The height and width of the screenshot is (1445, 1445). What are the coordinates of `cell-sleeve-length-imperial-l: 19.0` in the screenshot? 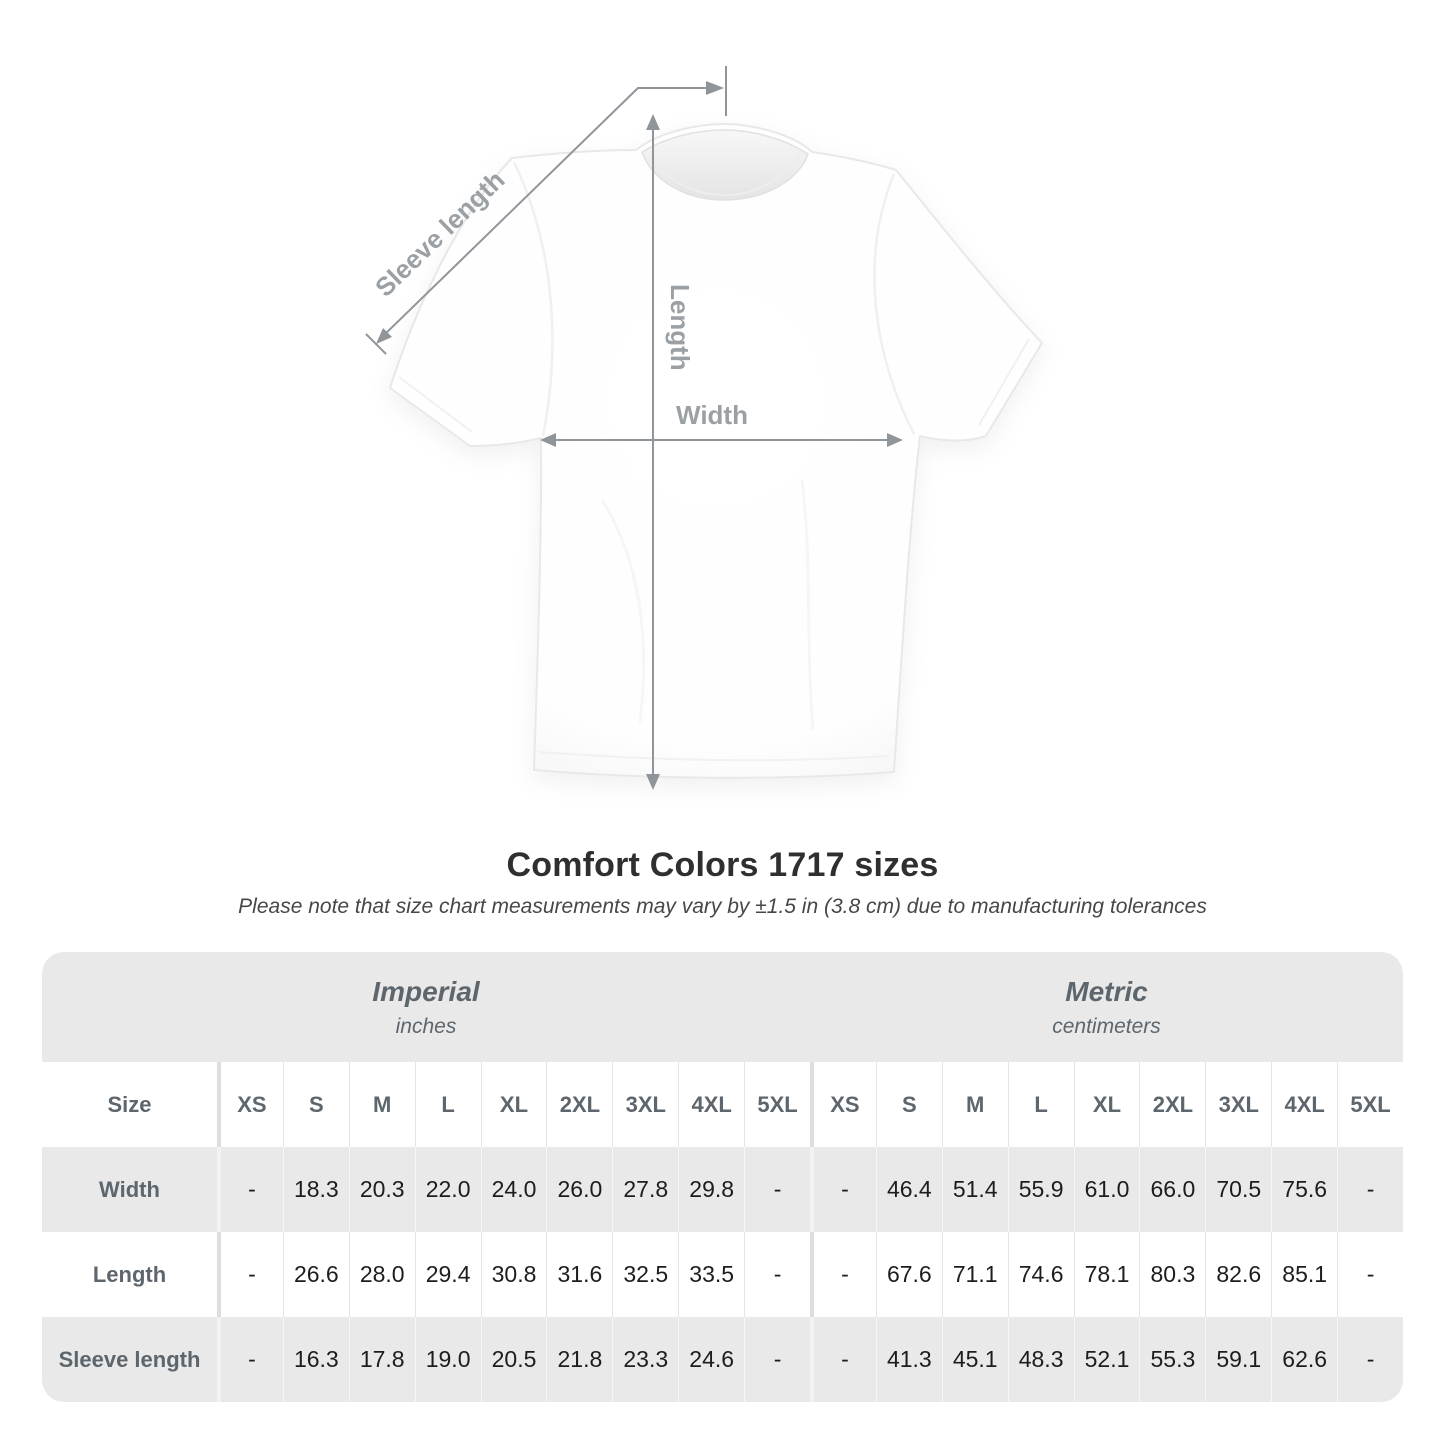 It's located at (447, 1359).